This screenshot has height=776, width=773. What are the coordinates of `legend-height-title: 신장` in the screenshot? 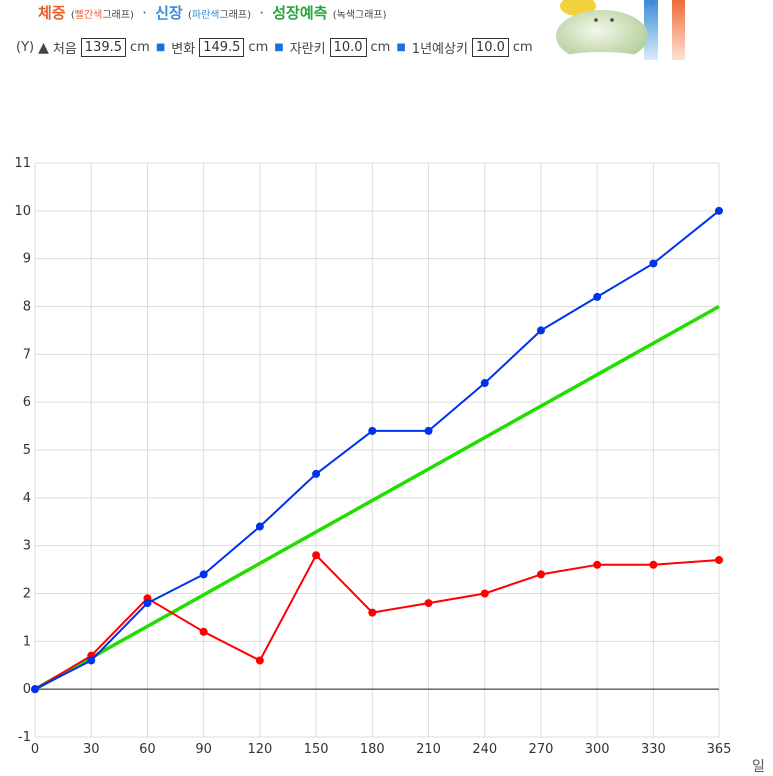 It's located at (169, 13).